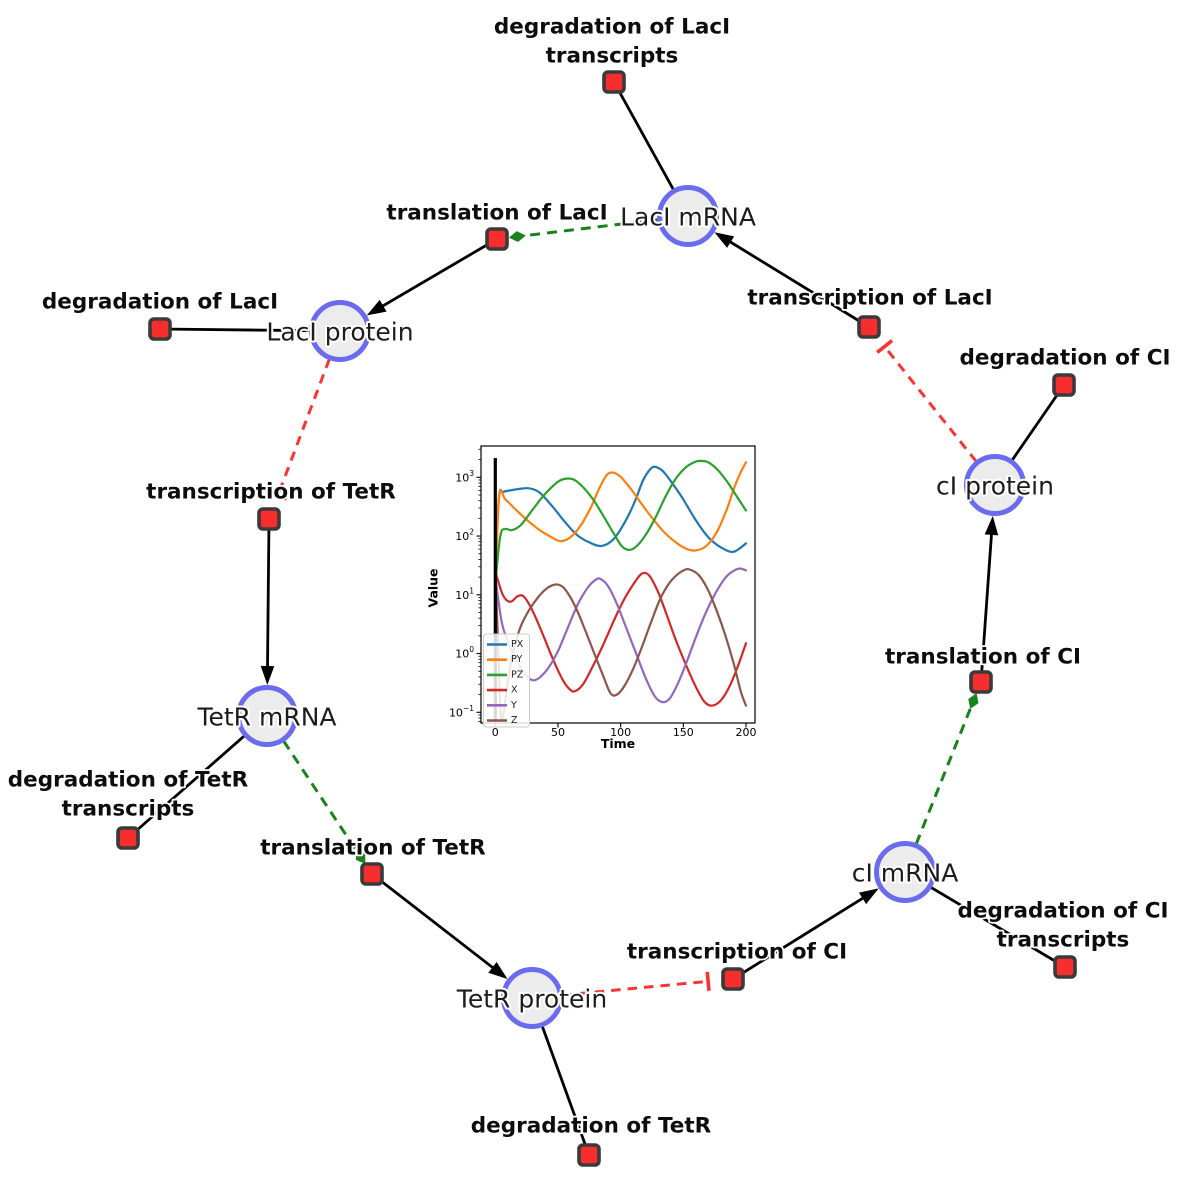 The height and width of the screenshot is (1200, 1189). What do you see at coordinates (943, 776) in the screenshot?
I see `edge-ci-mrna-transl-ci` at bounding box center [943, 776].